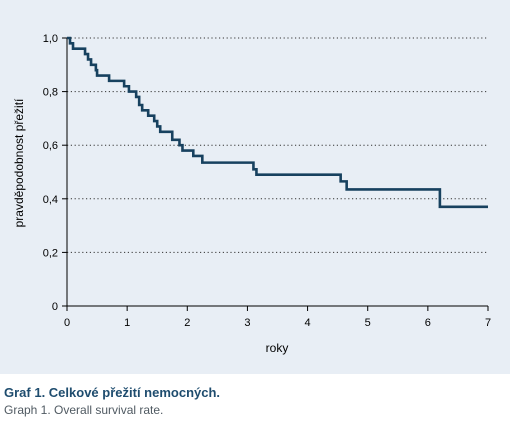 This screenshot has height=428, width=512. What do you see at coordinates (127, 323) in the screenshot?
I see `x-tick-label-1: 1` at bounding box center [127, 323].